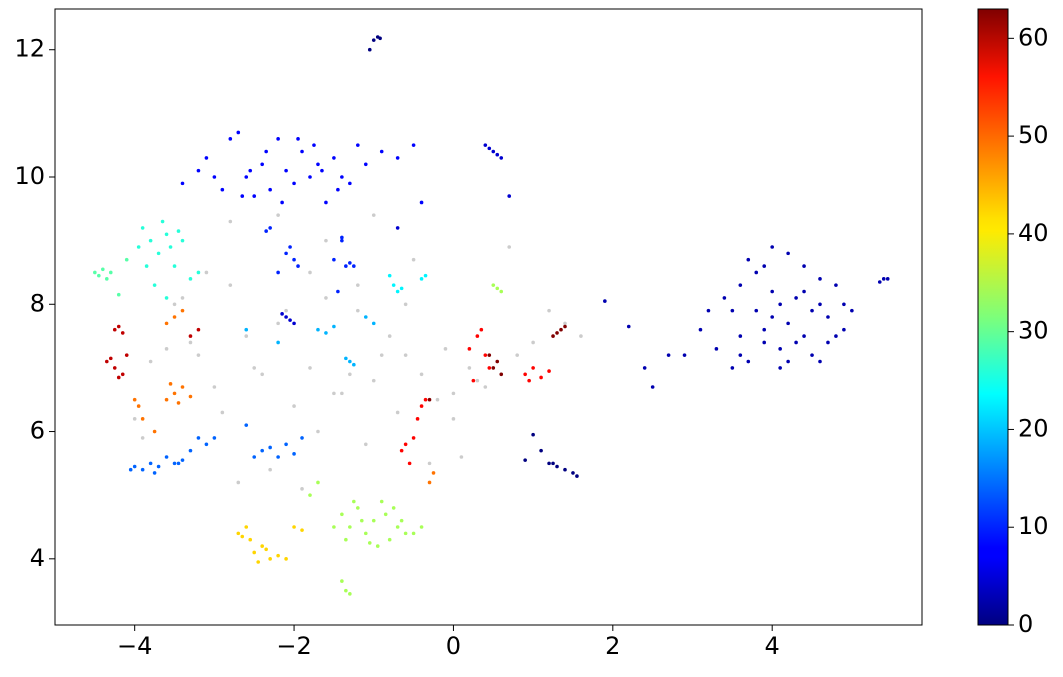 The image size is (1063, 677). Describe the element at coordinates (993, 317) in the screenshot. I see `colorbar` at that location.